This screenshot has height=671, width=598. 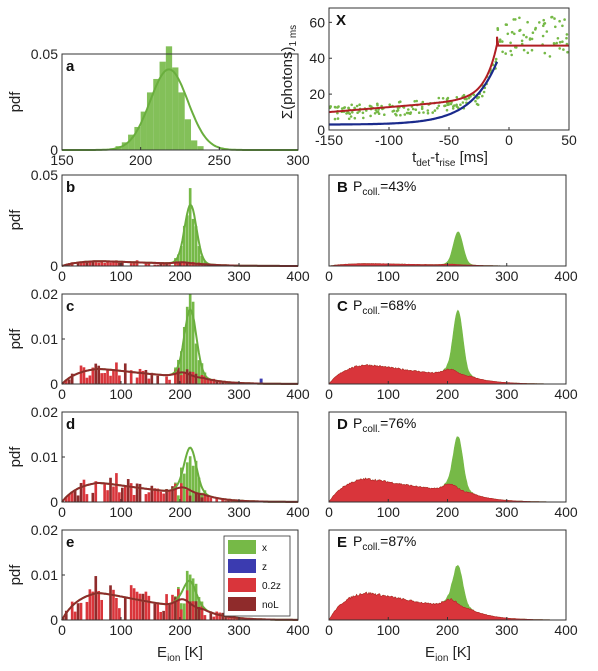 I want to click on x-tick-label-D: 400, so click(x=566, y=512).